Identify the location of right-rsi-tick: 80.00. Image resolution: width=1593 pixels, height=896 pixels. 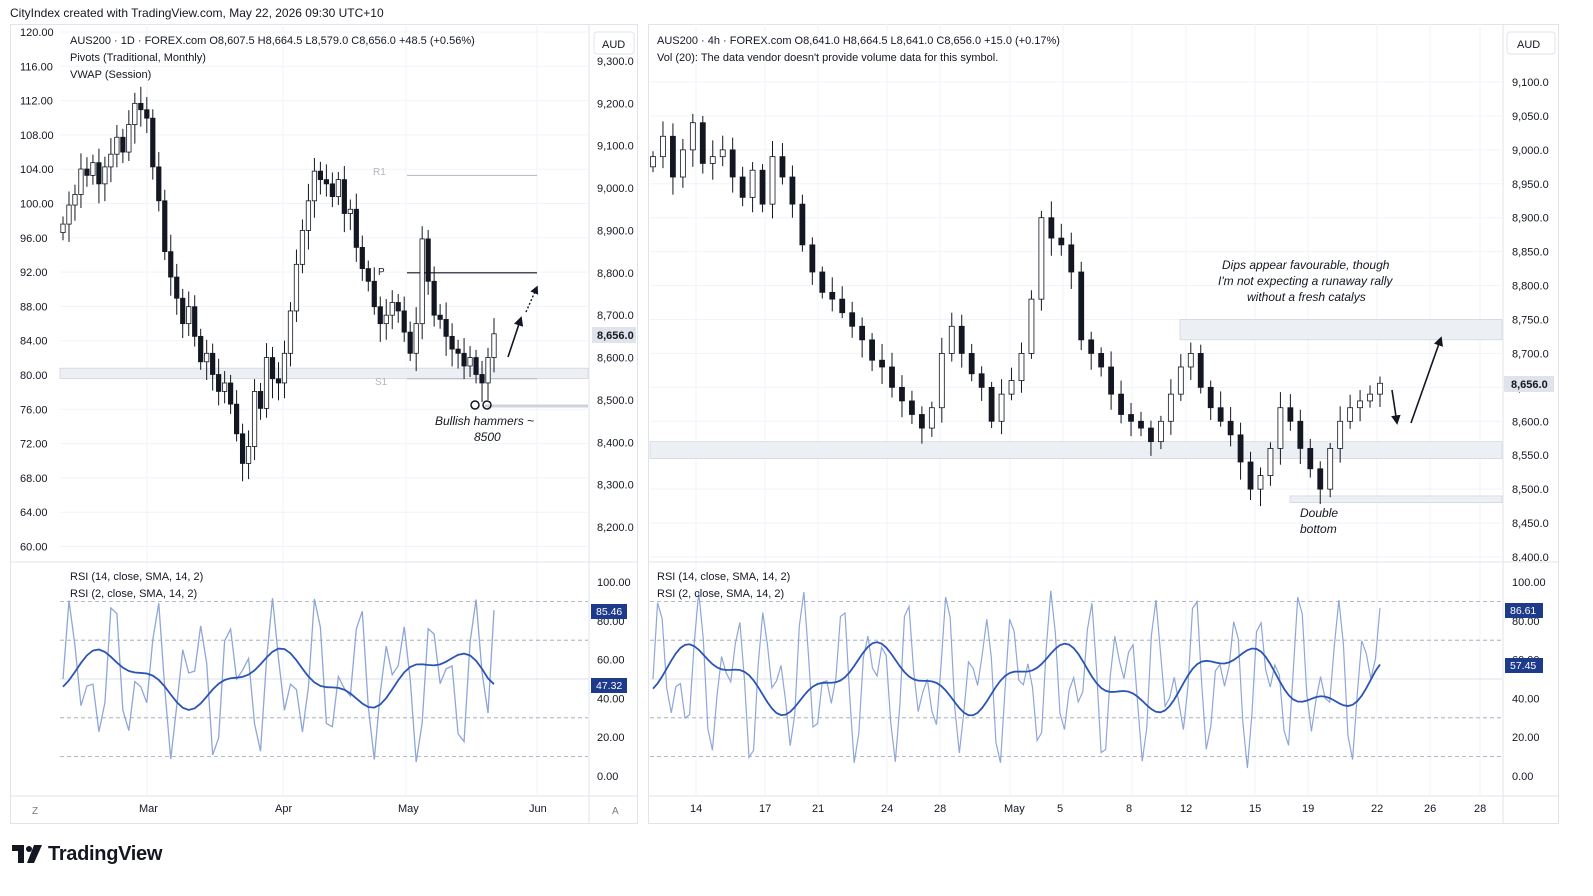
(1526, 622).